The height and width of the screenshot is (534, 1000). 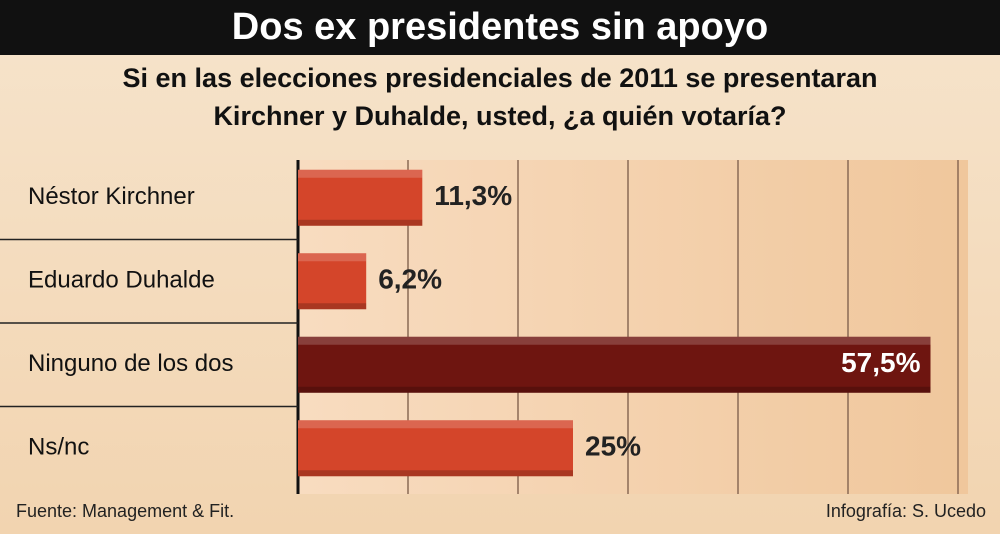 I want to click on value-label: 57,5%, so click(x=880, y=362).